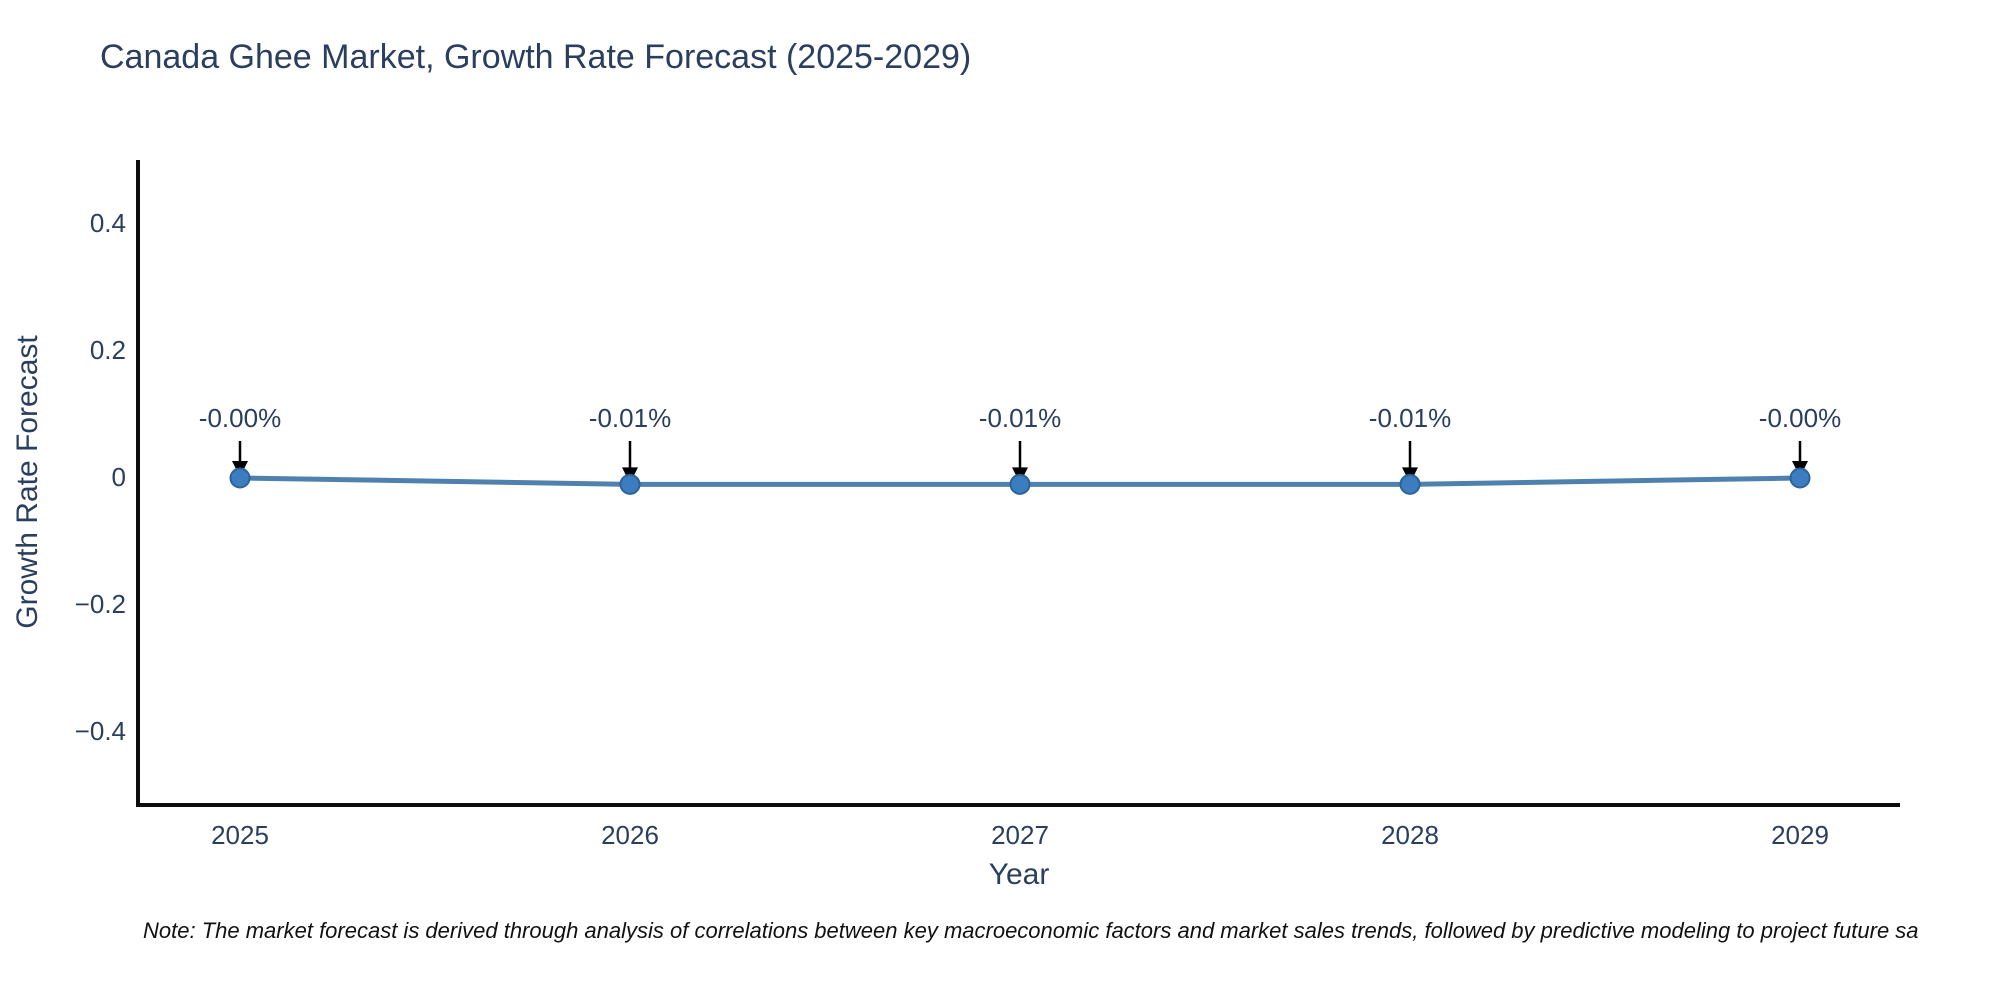  What do you see at coordinates (100, 604) in the screenshot?
I see `y-tick-label: −0.2` at bounding box center [100, 604].